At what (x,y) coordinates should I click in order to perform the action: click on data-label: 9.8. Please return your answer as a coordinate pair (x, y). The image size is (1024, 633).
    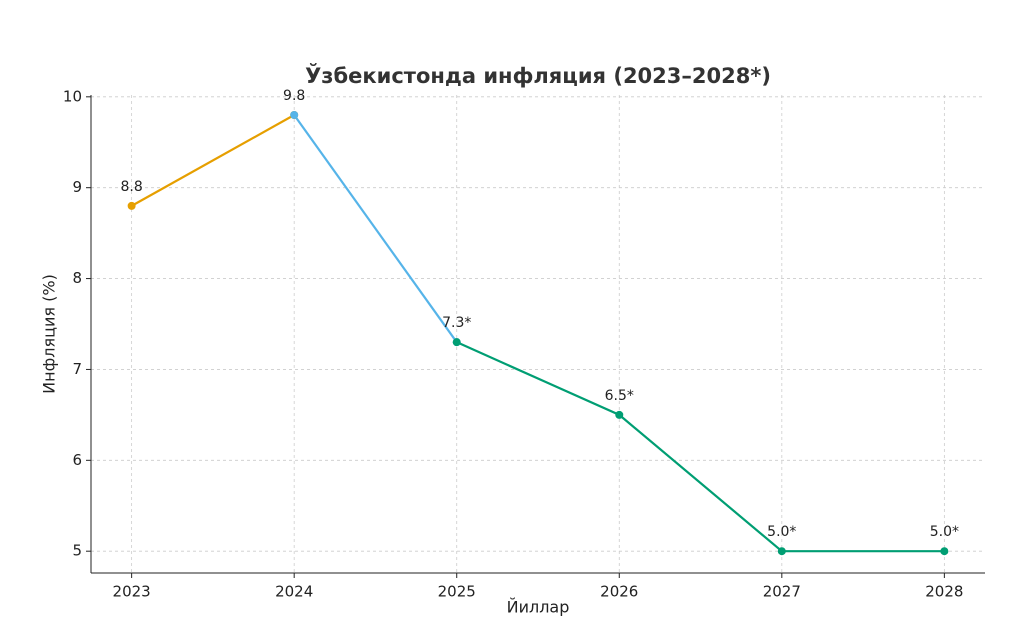
    Looking at the image, I should click on (294, 96).